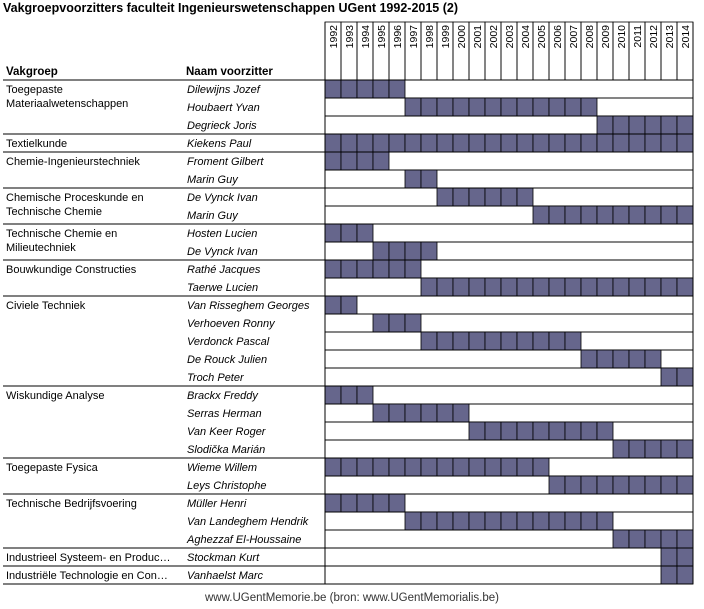  What do you see at coordinates (366, 37) in the screenshot?
I see `year-label: 1994` at bounding box center [366, 37].